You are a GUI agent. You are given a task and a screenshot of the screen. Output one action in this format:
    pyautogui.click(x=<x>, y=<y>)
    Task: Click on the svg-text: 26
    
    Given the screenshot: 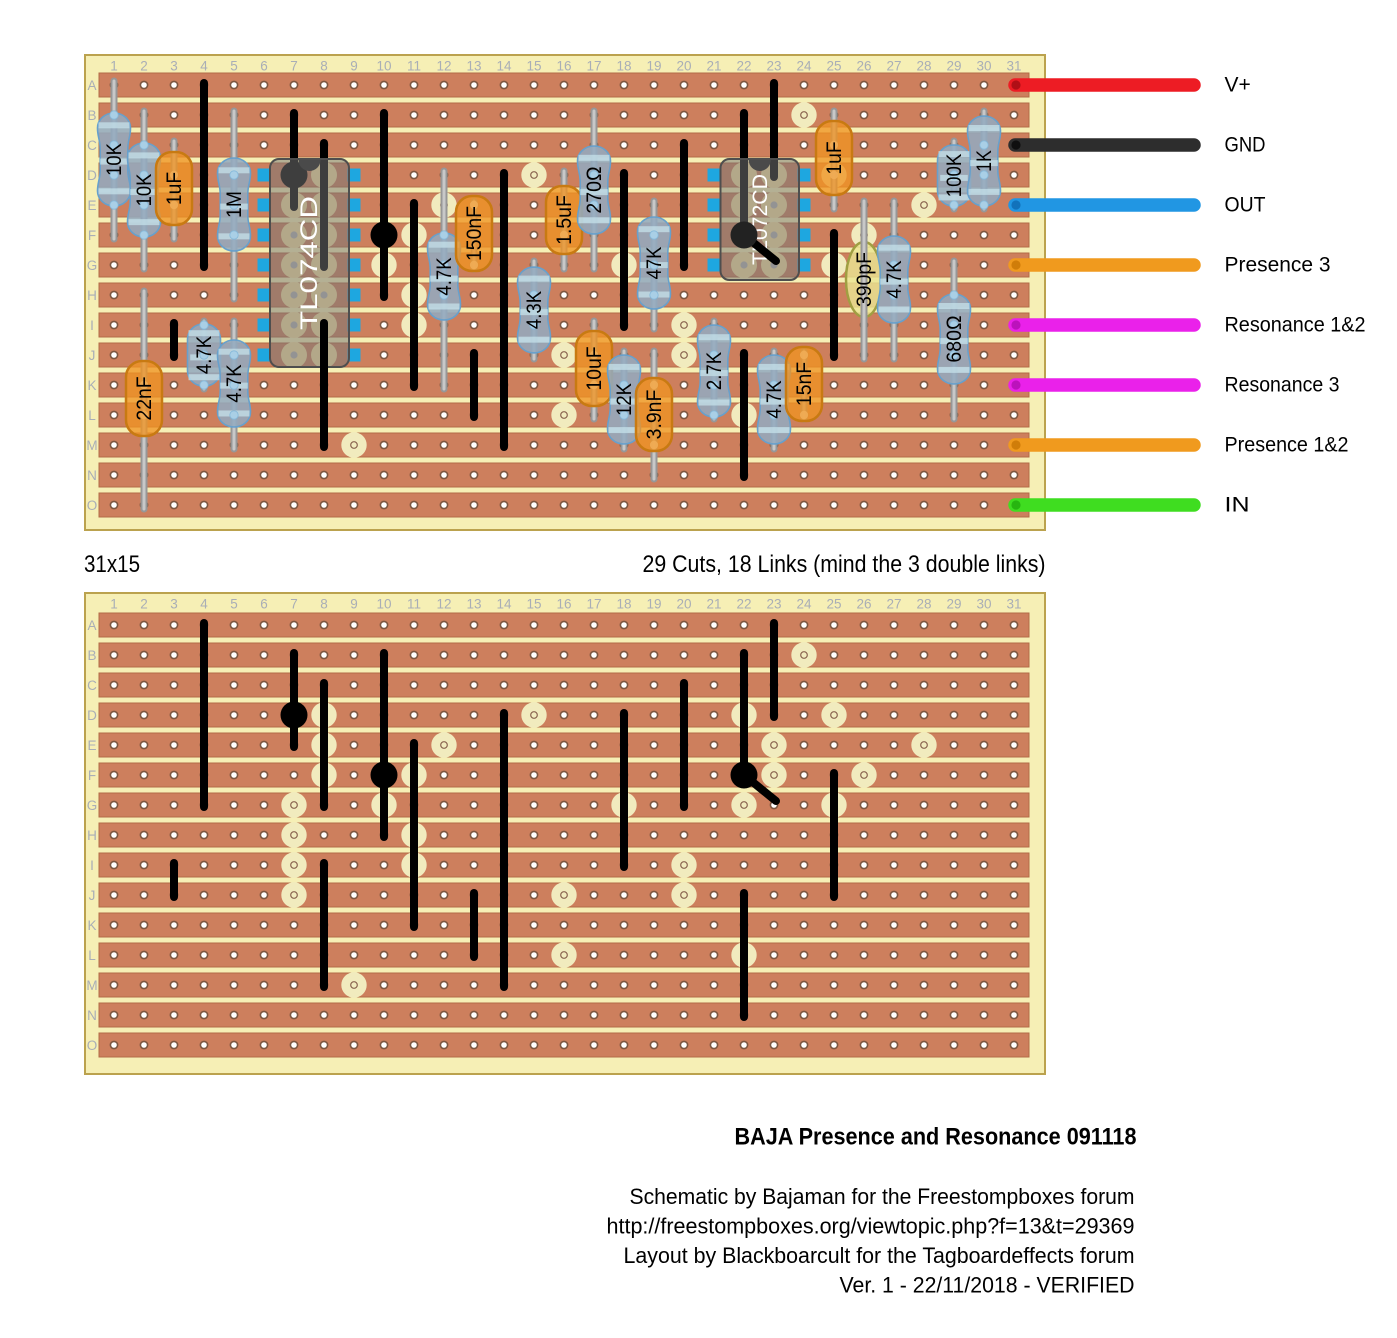 What is the action you would take?
    pyautogui.click(x=863, y=66)
    